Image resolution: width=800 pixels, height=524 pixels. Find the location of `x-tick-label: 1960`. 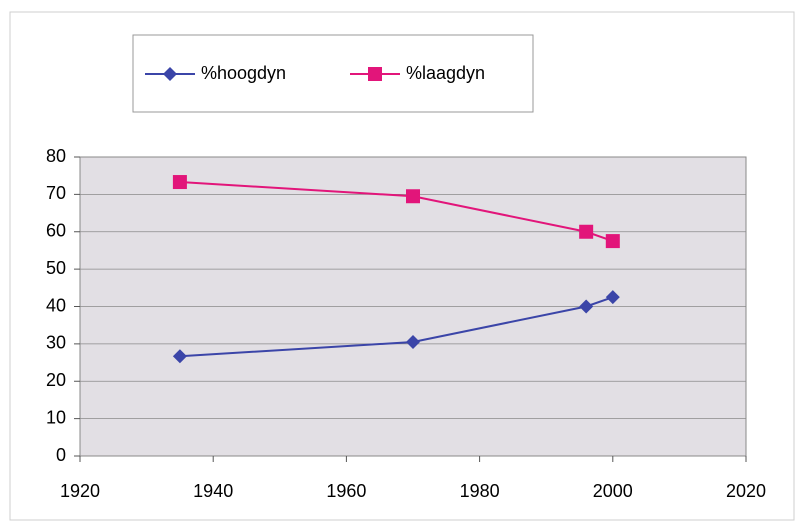

x-tick-label: 1960 is located at coordinates (346, 491).